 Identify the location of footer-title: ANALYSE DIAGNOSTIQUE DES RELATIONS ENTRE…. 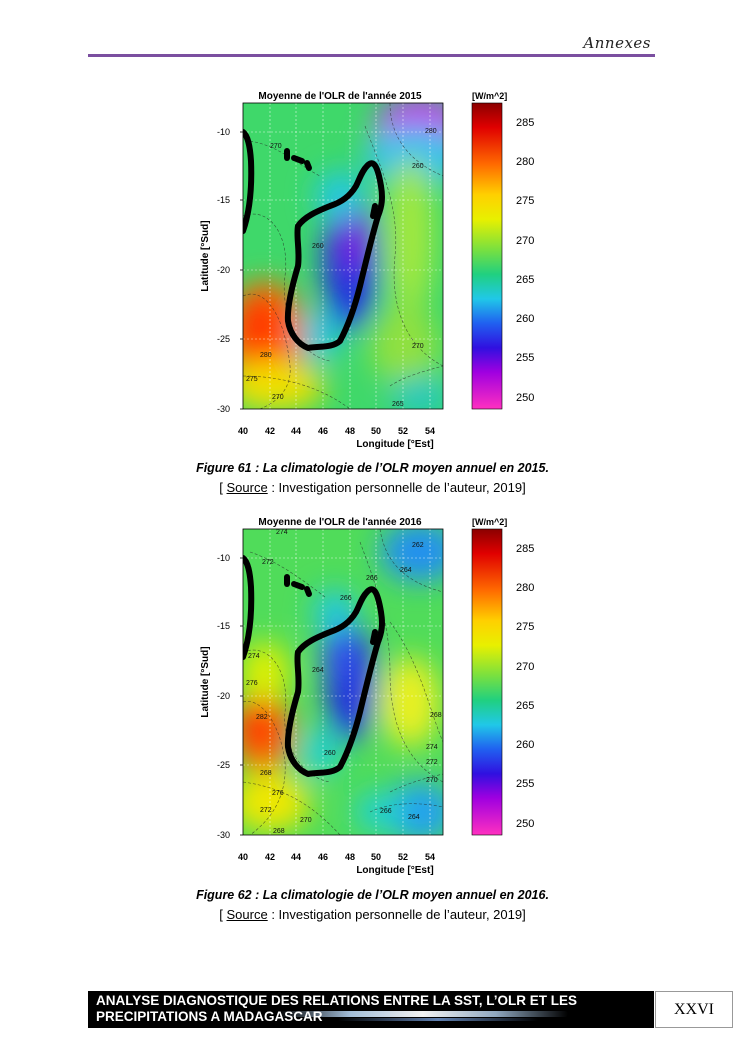
(337, 1008).